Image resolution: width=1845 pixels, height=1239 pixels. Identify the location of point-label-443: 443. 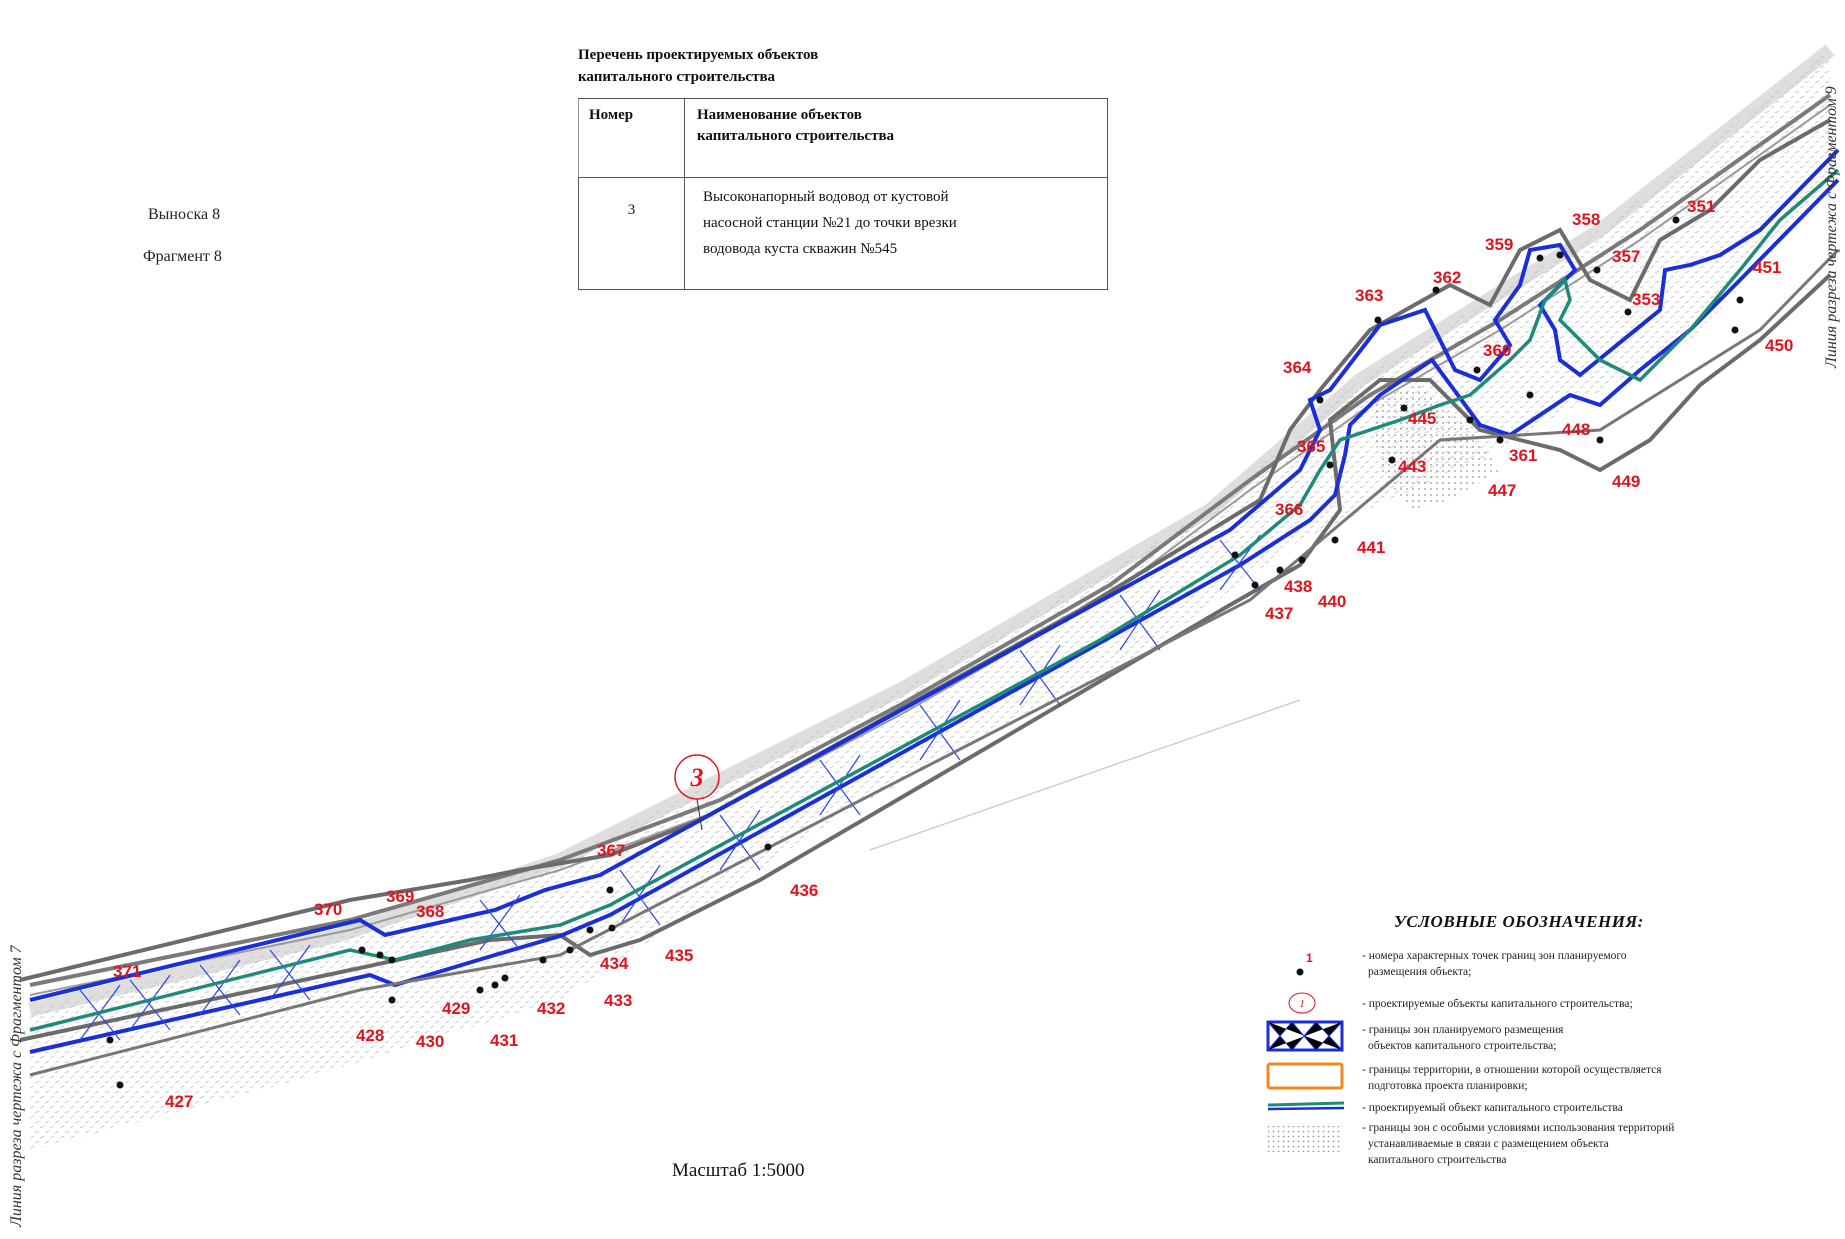
(1412, 466).